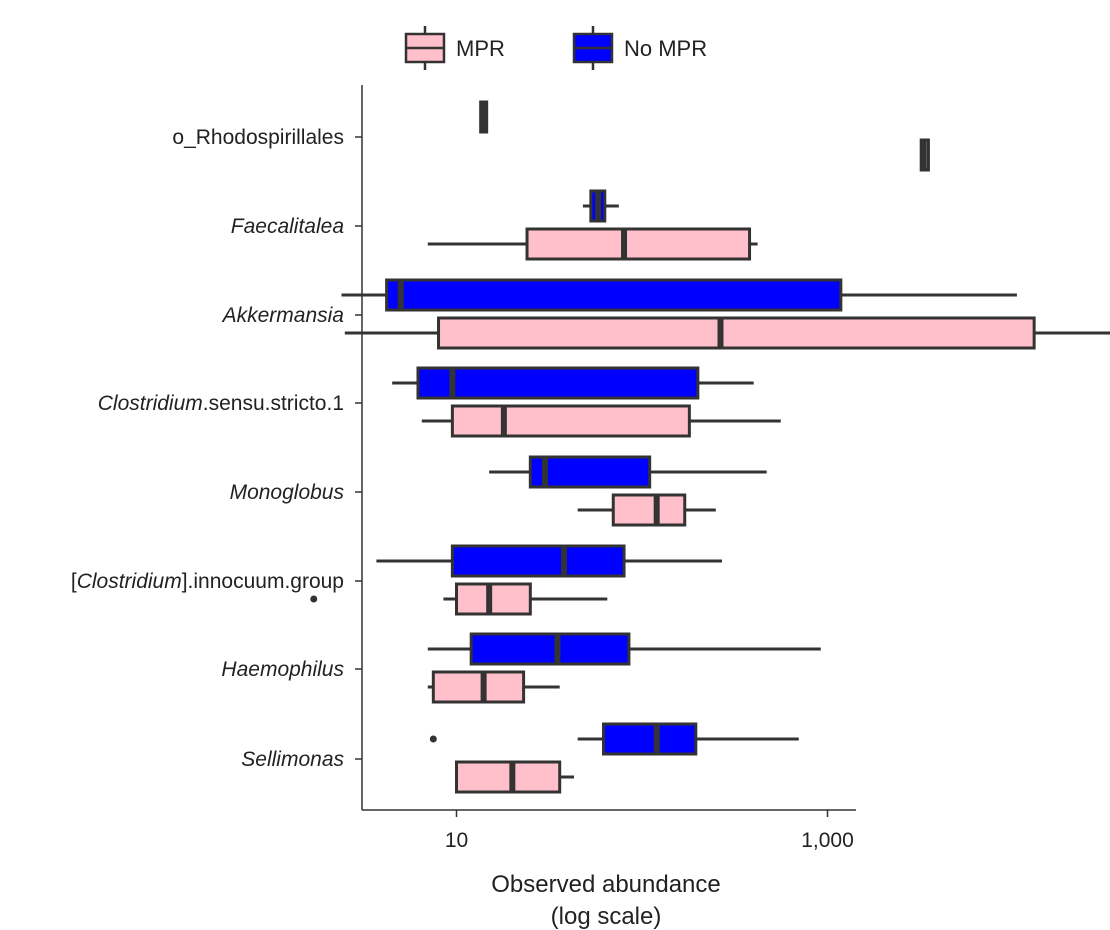 Image resolution: width=1110 pixels, height=930 pixels. What do you see at coordinates (456, 840) in the screenshot?
I see `x-tick-label: 10` at bounding box center [456, 840].